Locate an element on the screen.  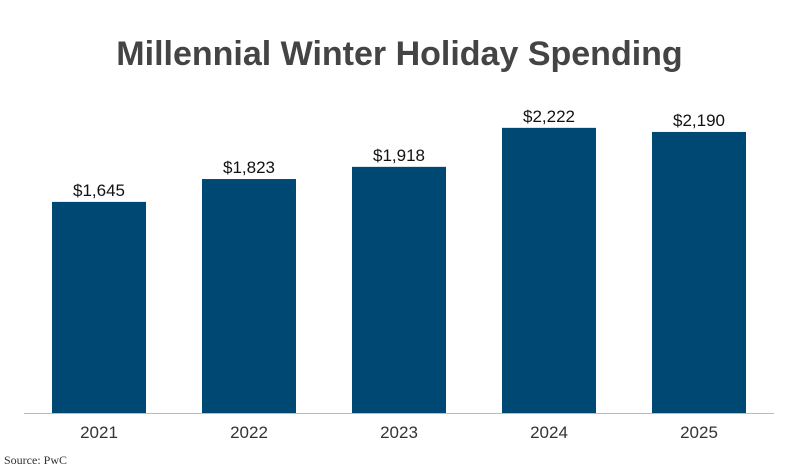
value-label-2024: $2,222 is located at coordinates (549, 116).